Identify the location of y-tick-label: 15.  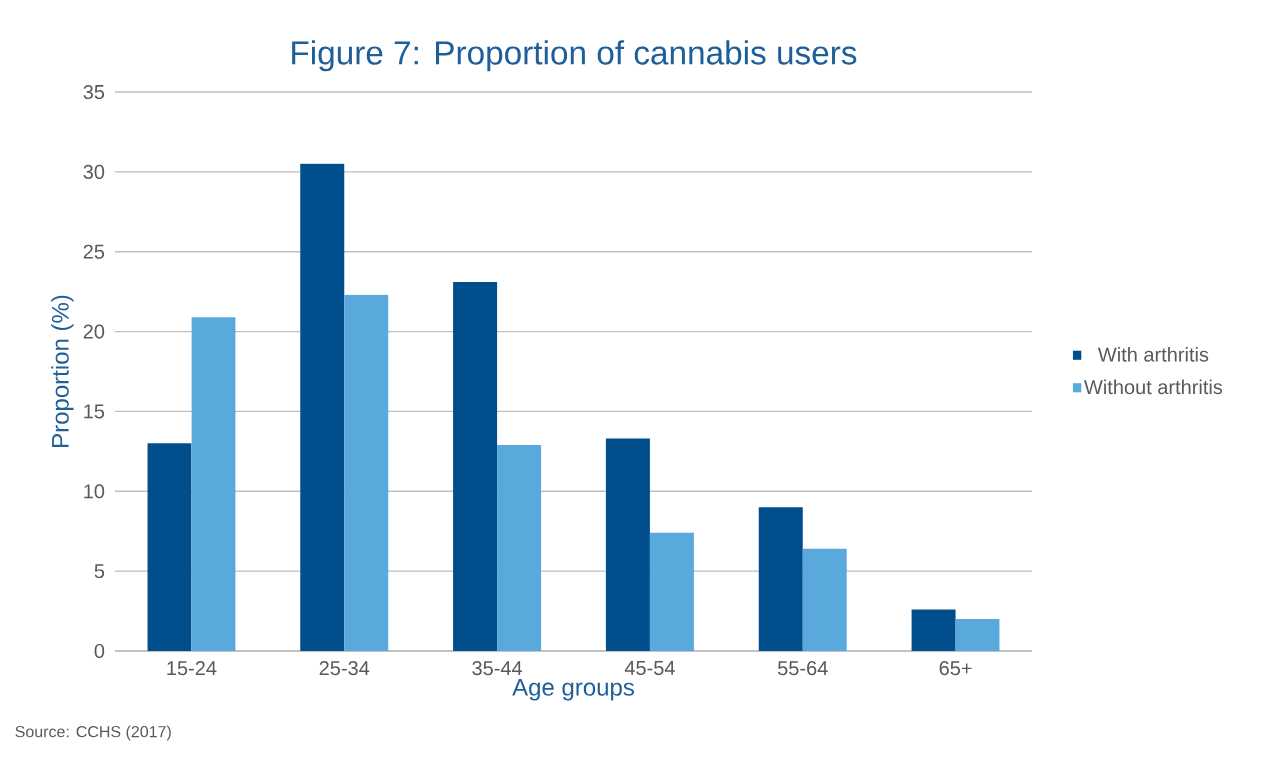
(94, 411).